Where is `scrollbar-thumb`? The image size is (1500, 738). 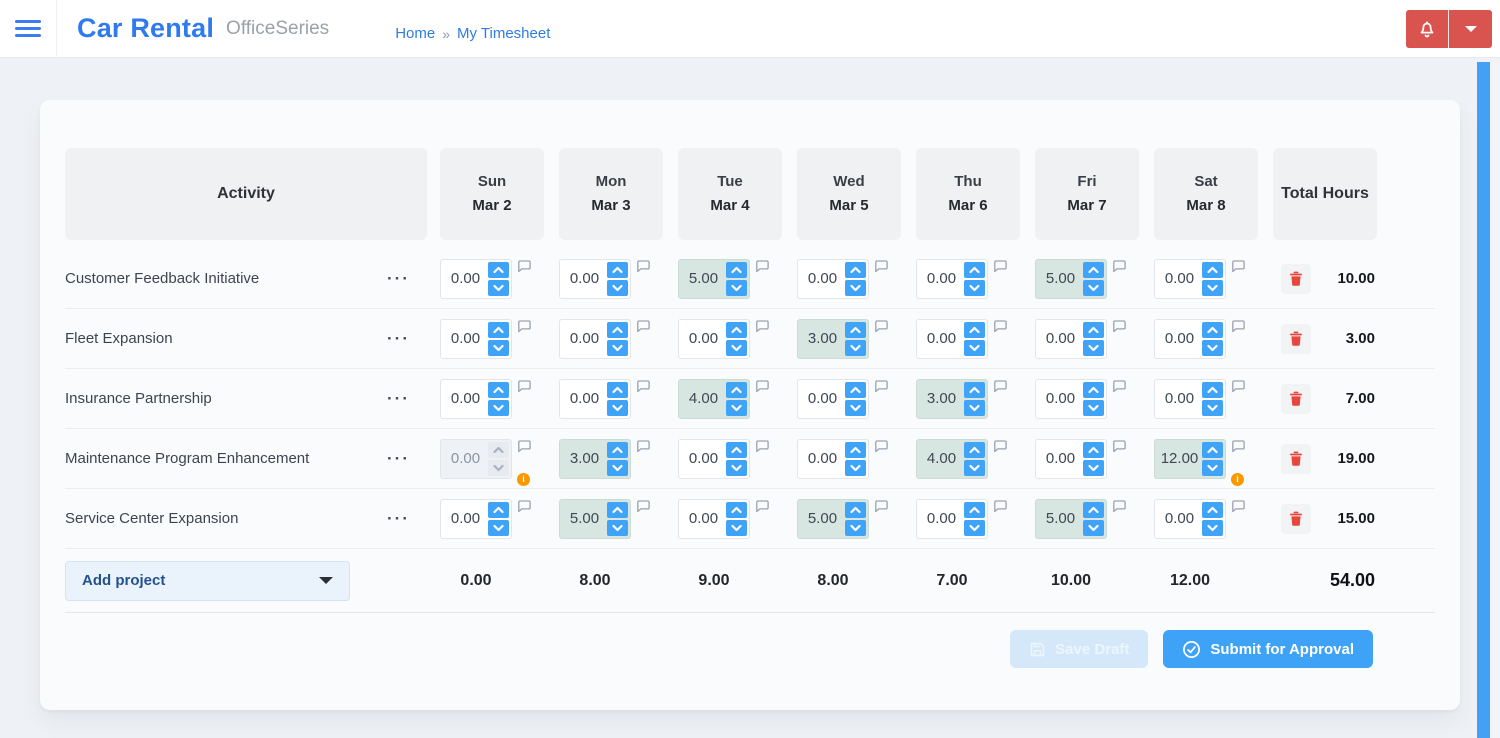
scrollbar-thumb is located at coordinates (1483, 400).